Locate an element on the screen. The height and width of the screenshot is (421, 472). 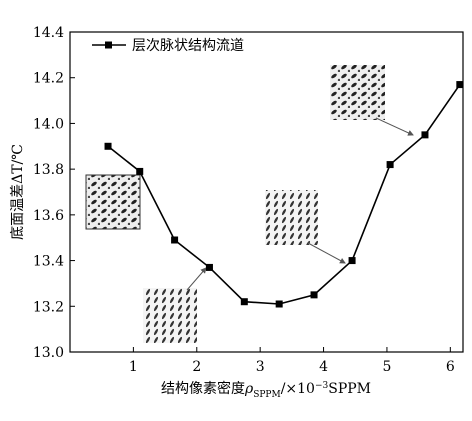
x-tick-label: 3 is located at coordinates (260, 367).